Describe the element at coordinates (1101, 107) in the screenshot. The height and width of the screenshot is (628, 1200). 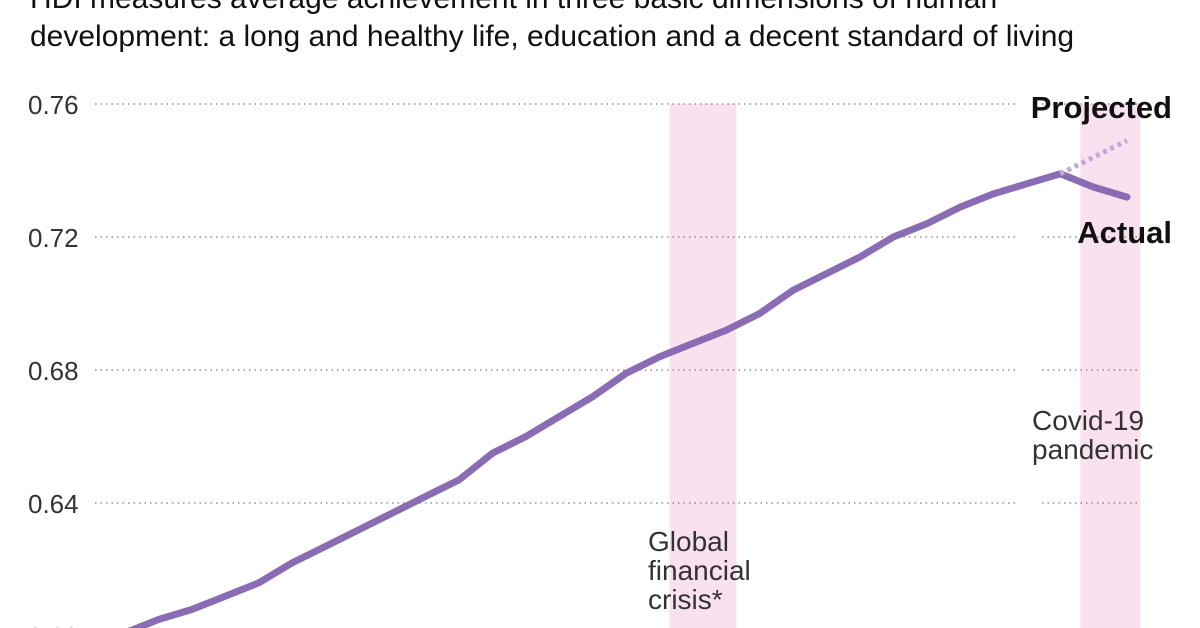
I see `series-label-projected: Projected` at that location.